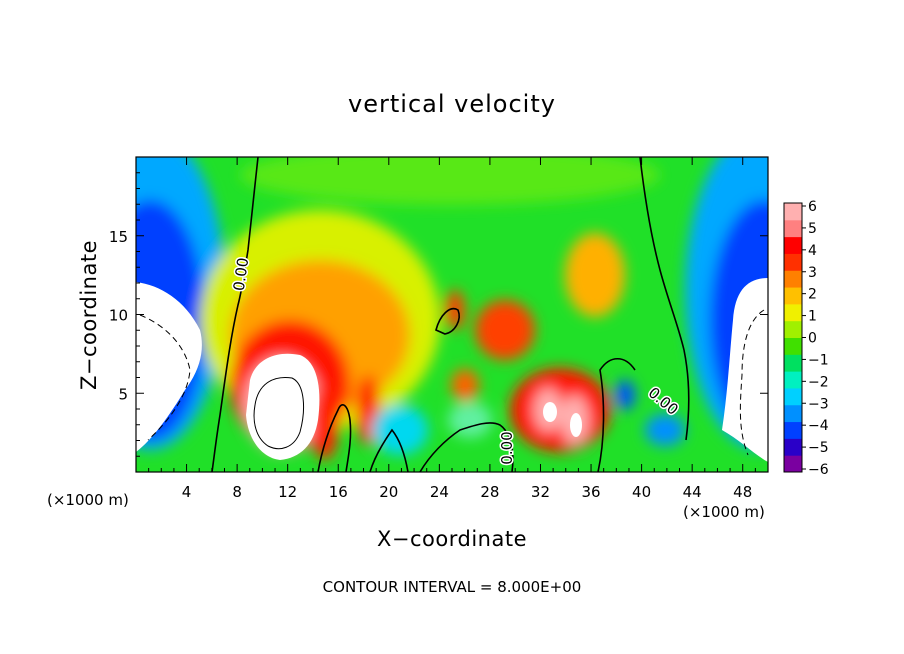  I want to click on colorbar-tick-label: −2, so click(818, 382).